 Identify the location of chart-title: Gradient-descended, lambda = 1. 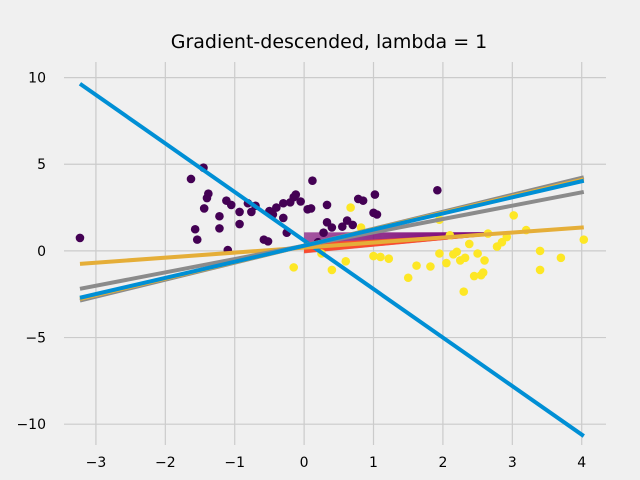
(329, 42).